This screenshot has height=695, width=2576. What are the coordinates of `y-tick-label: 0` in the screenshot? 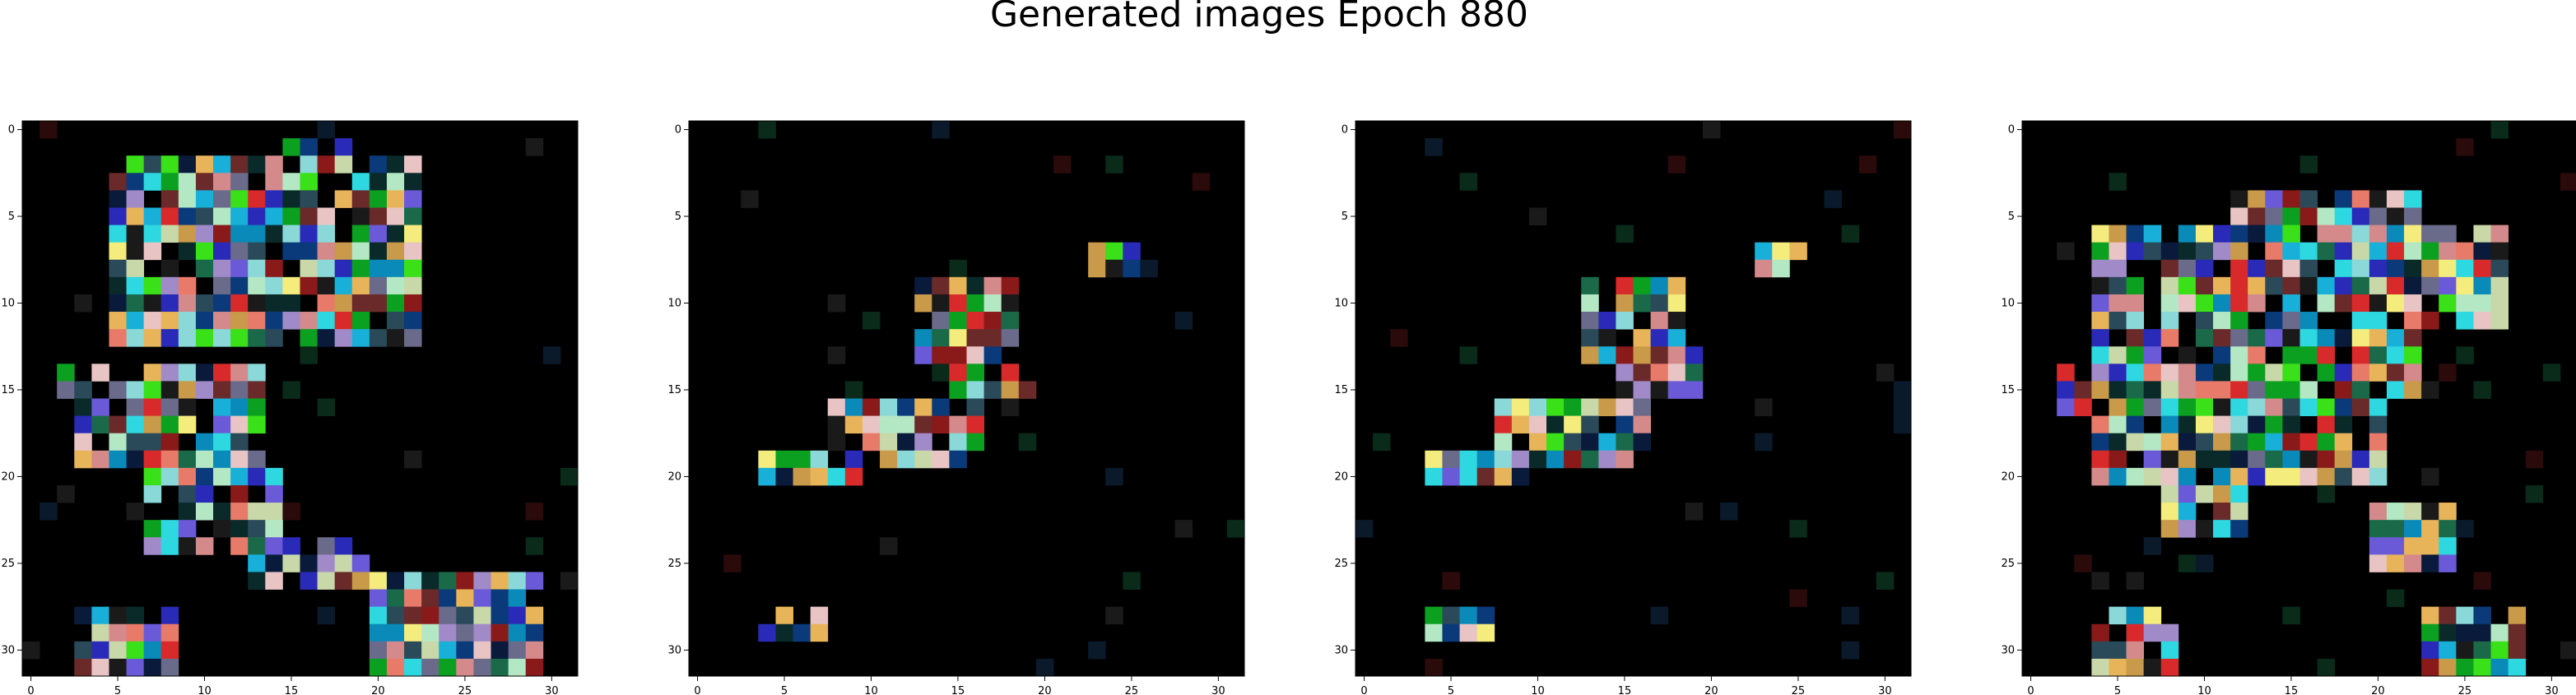 It's located at (11, 130).